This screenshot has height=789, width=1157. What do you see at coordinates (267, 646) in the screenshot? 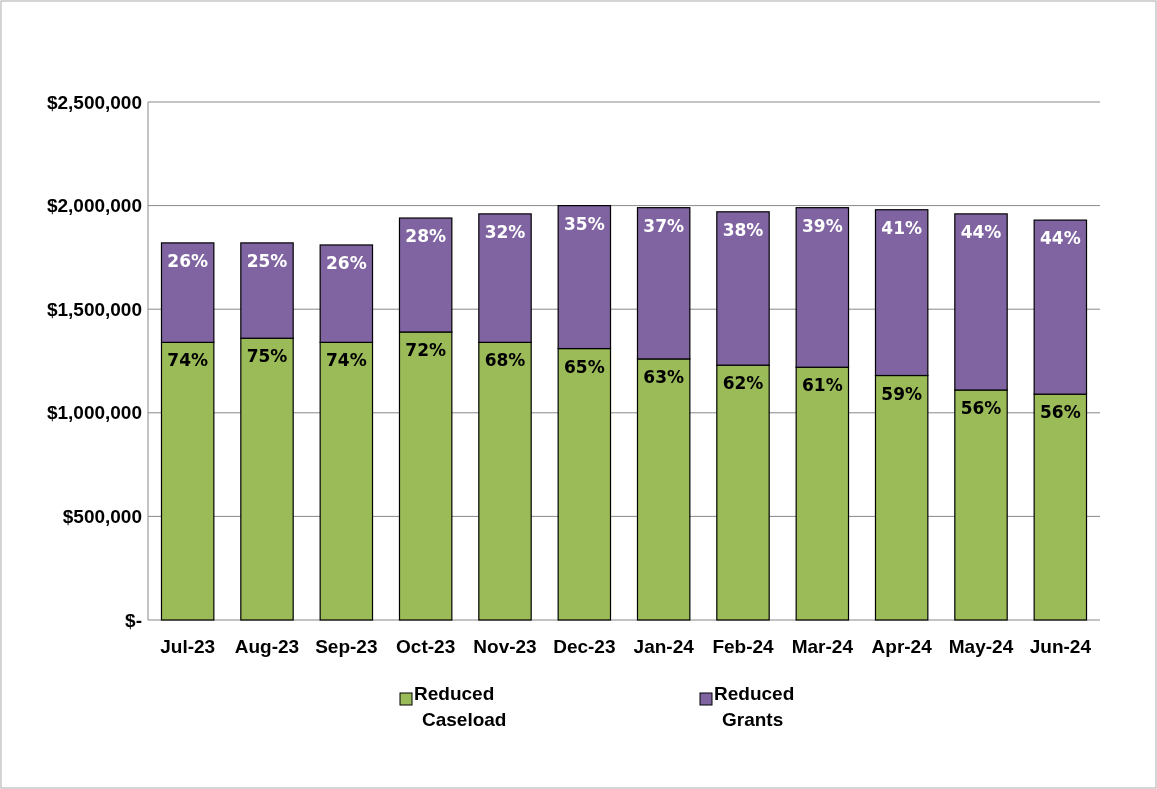
I see `x-tick-label: Aug-23` at bounding box center [267, 646].